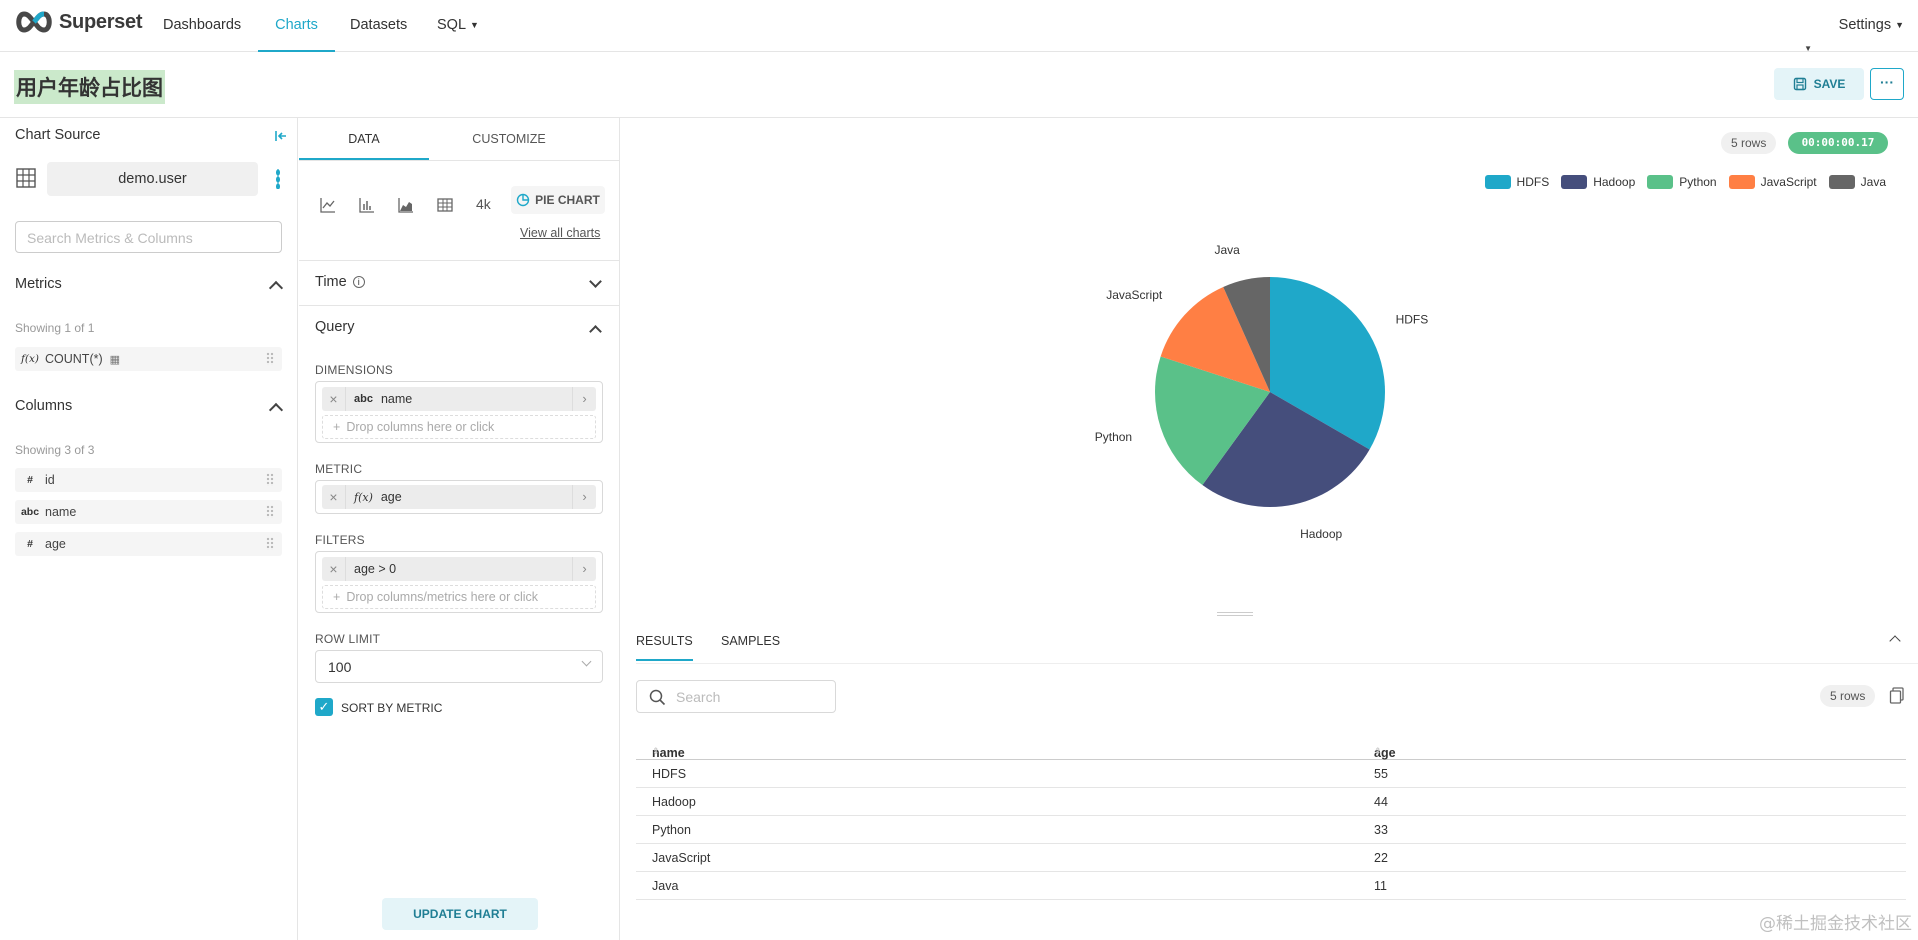  Describe the element at coordinates (1271, 886) in the screenshot. I see `table-row: Java 11` at that location.